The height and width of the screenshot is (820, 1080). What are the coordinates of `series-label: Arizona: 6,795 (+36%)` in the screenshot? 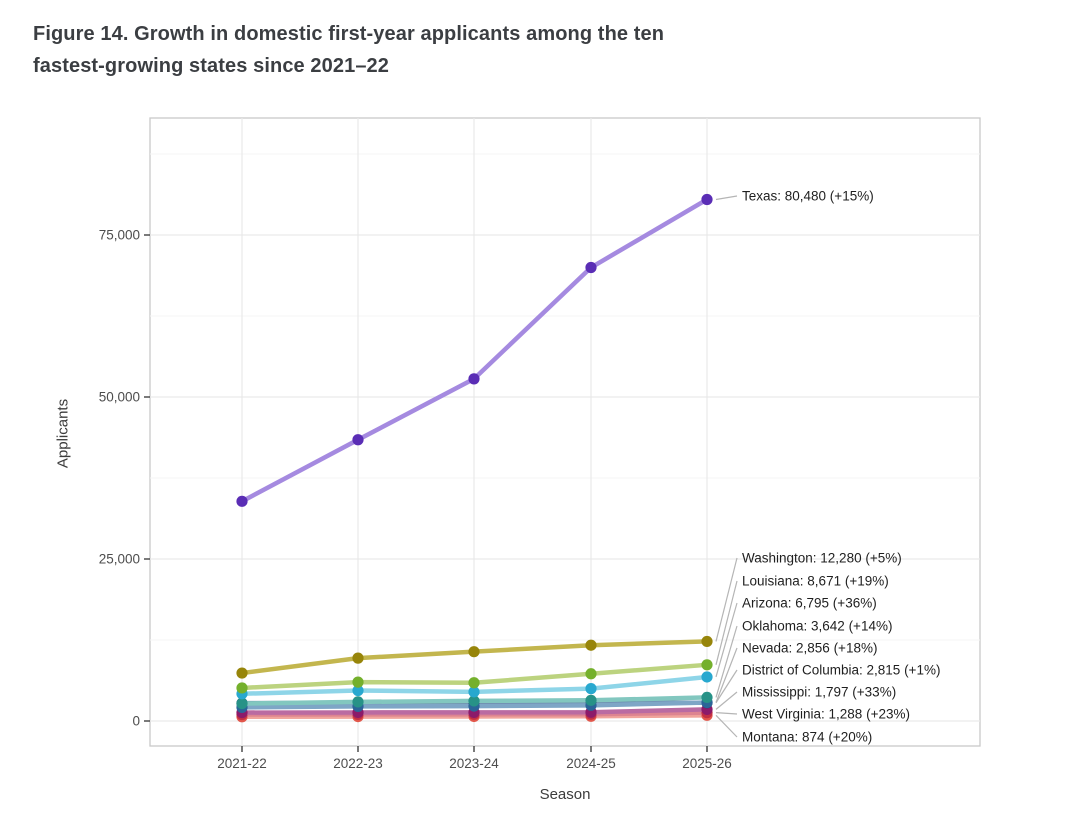 It's located at (809, 603).